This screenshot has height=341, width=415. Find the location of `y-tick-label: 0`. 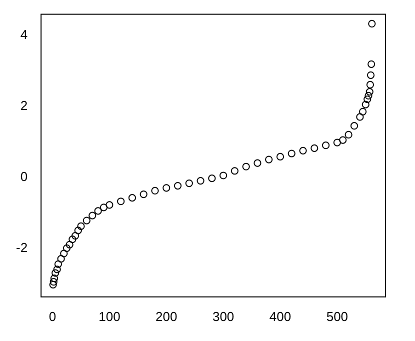

y-tick-label: 0 is located at coordinates (24, 176).